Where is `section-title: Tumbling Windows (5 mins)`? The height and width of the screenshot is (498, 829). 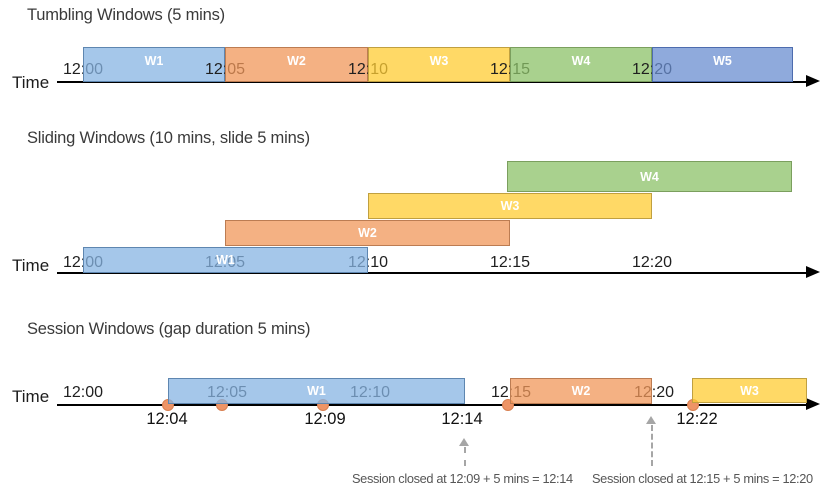
section-title: Tumbling Windows (5 mins) is located at coordinates (126, 15).